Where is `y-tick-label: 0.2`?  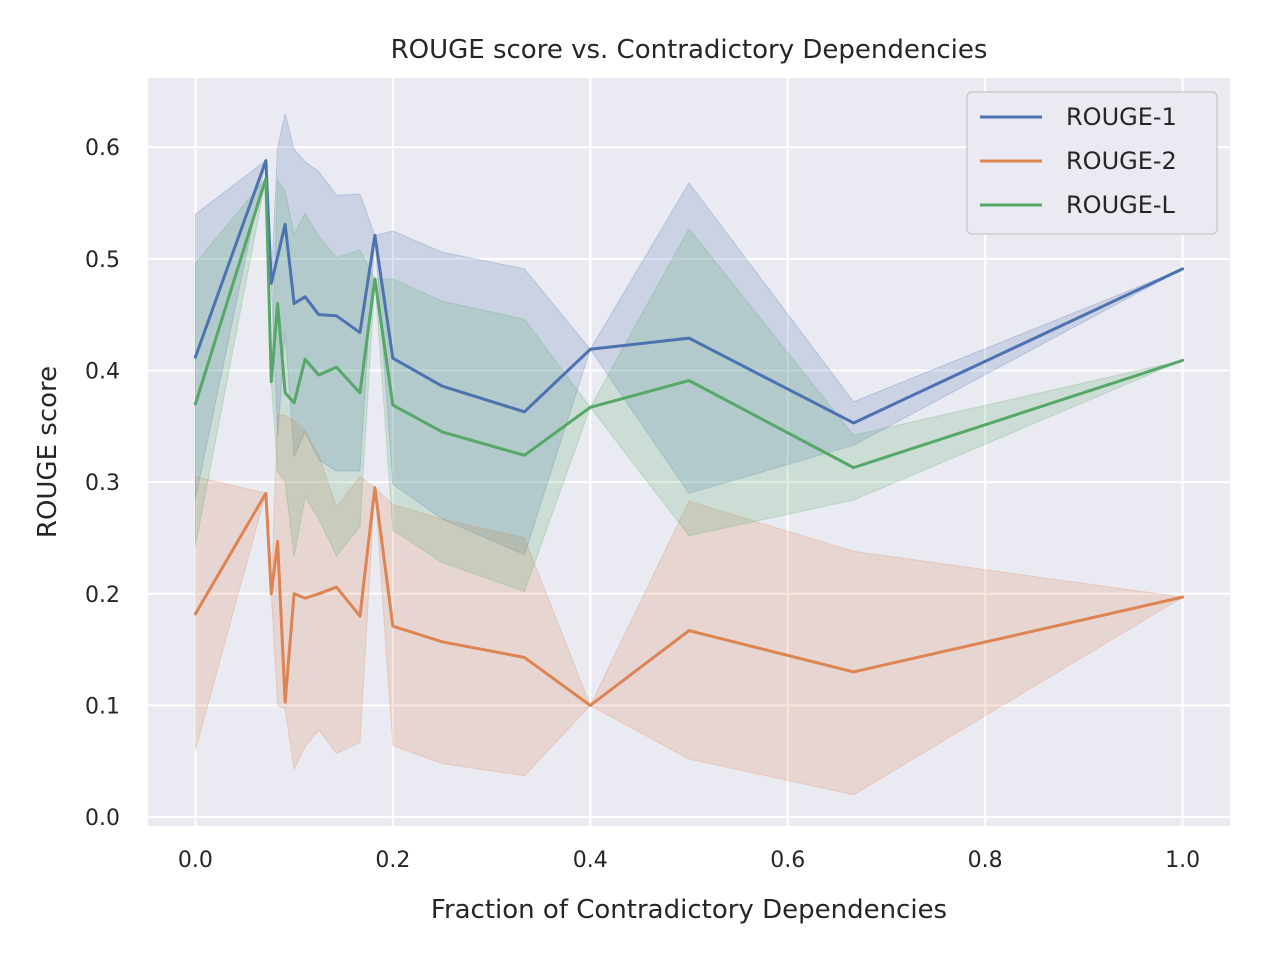
y-tick-label: 0.2 is located at coordinates (102, 595).